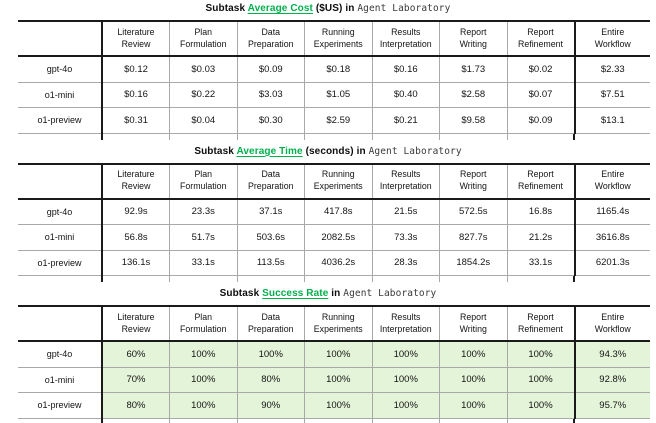  I want to click on cell: 33.1s, so click(540, 263).